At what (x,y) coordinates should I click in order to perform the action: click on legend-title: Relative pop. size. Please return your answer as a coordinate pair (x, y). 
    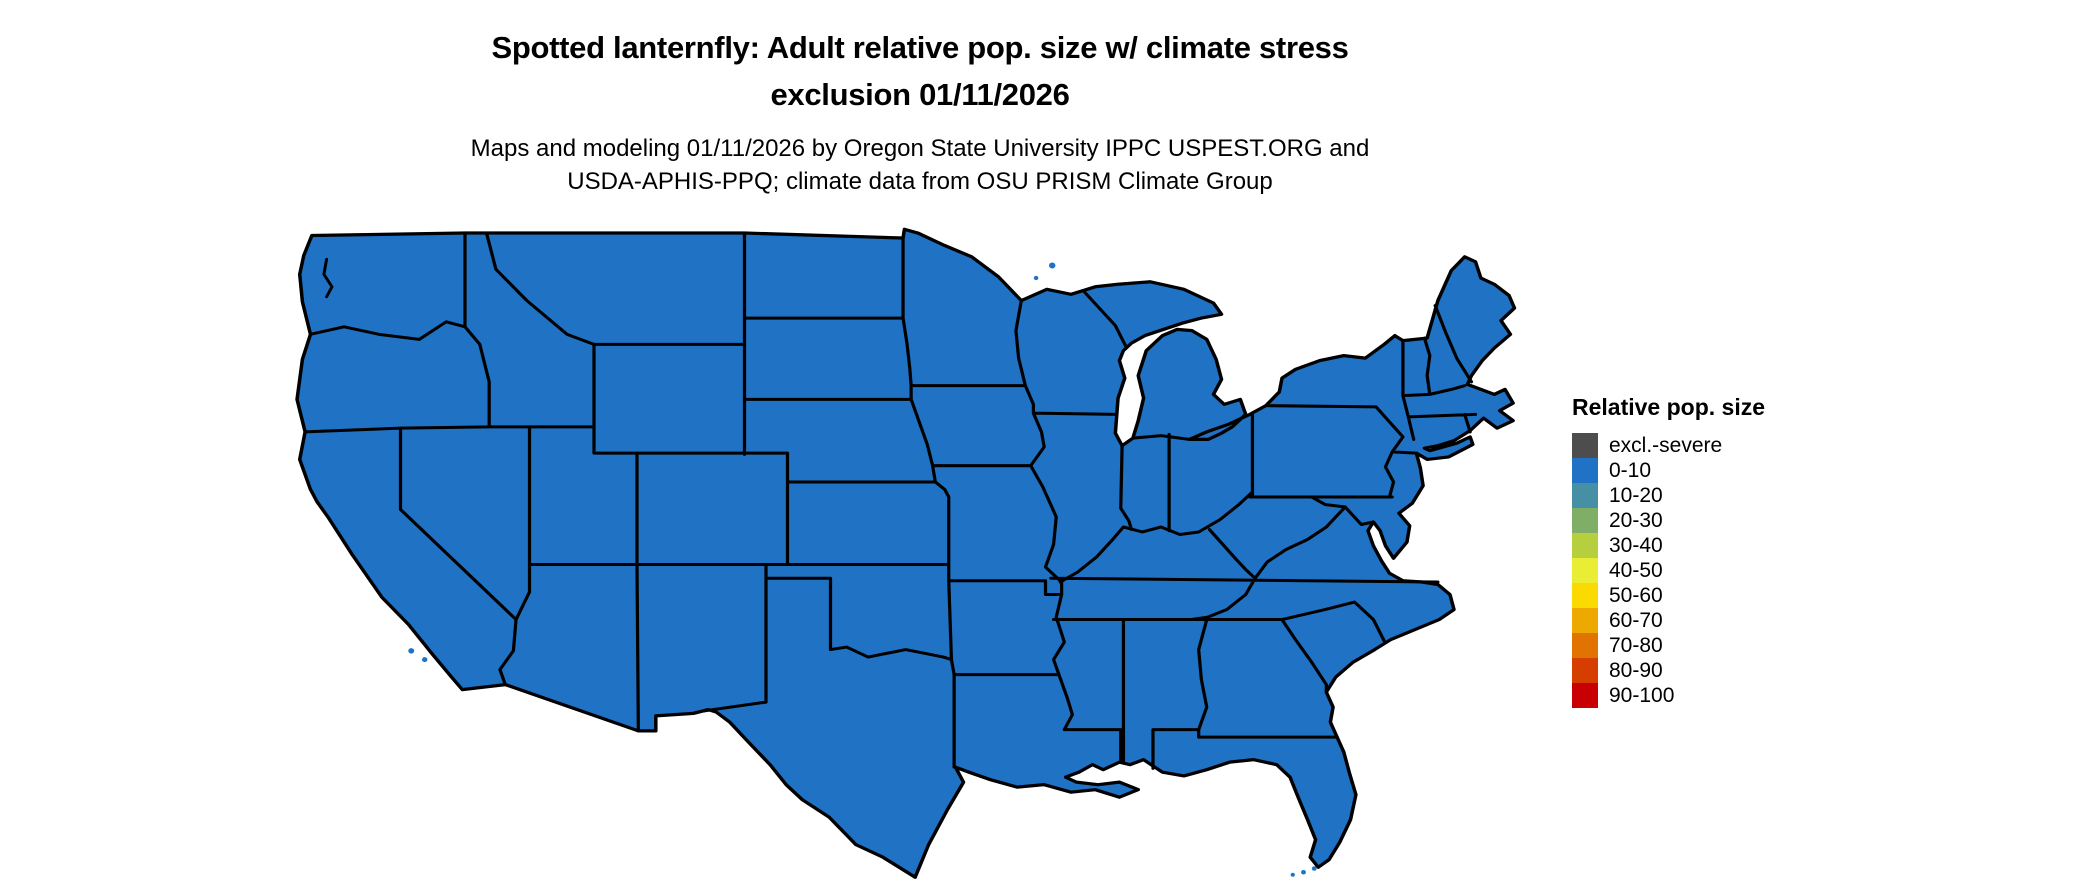
    Looking at the image, I should click on (1669, 407).